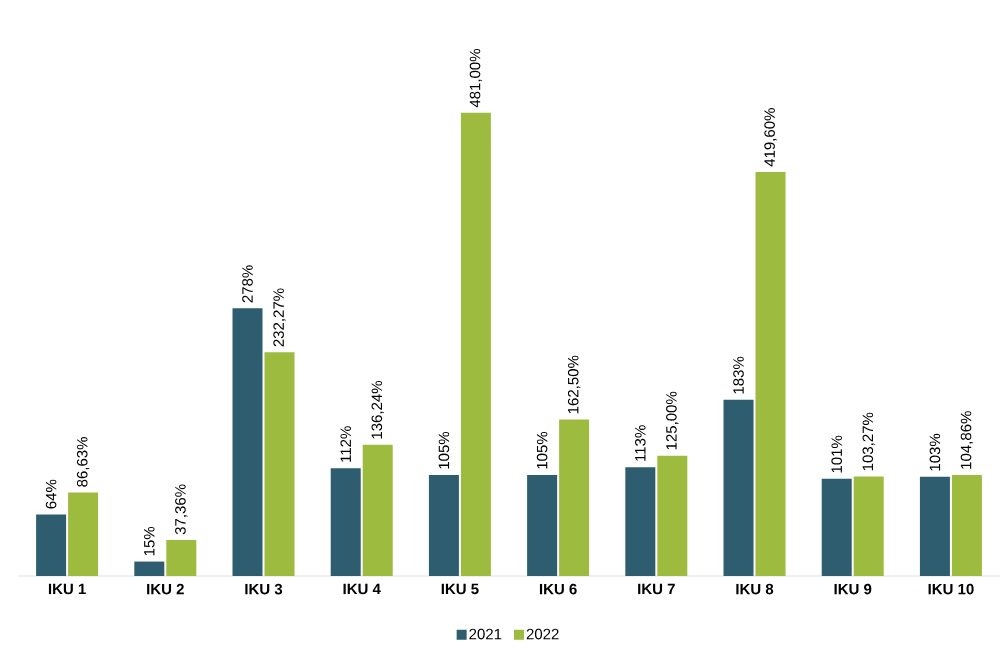 The height and width of the screenshot is (660, 1003). What do you see at coordinates (755, 589) in the screenshot?
I see `x-tick-label: IKU 8` at bounding box center [755, 589].